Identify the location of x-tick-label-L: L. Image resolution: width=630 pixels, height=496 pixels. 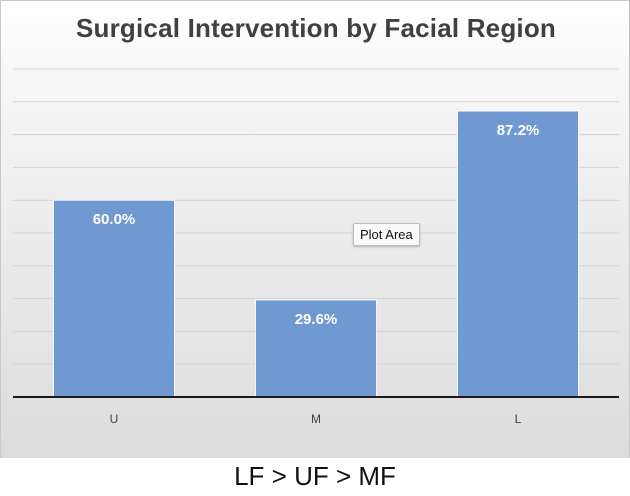
(518, 419).